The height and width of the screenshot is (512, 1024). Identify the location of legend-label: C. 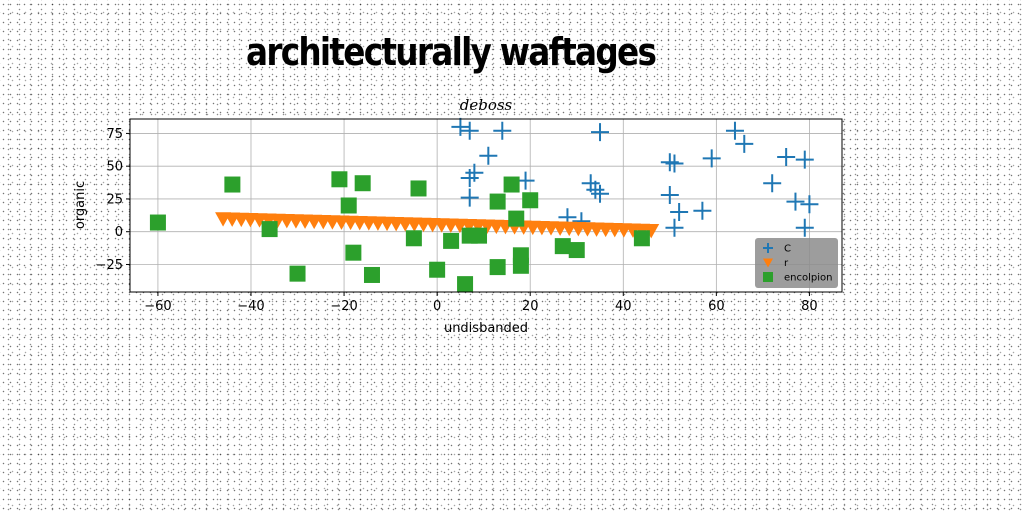
(787, 249).